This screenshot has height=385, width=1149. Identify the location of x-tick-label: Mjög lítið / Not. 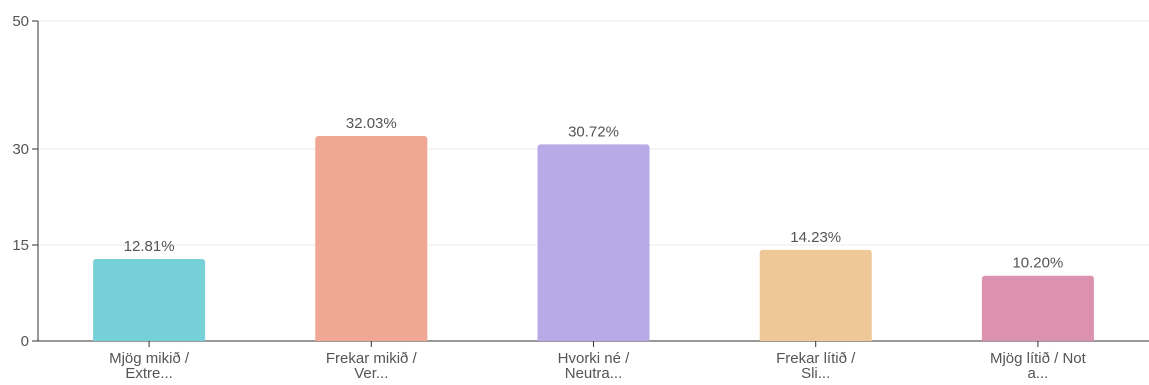
(1038, 358).